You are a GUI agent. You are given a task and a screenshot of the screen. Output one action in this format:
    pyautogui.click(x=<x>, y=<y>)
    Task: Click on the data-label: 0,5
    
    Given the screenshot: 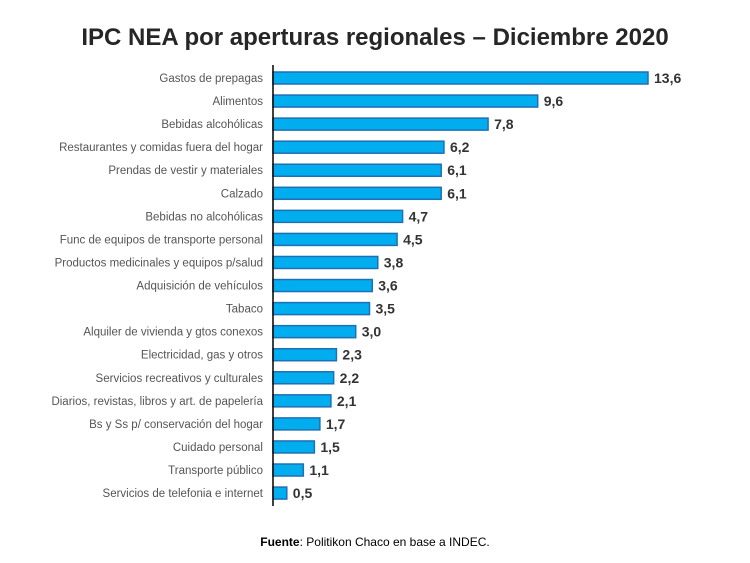 What is the action you would take?
    pyautogui.click(x=303, y=493)
    